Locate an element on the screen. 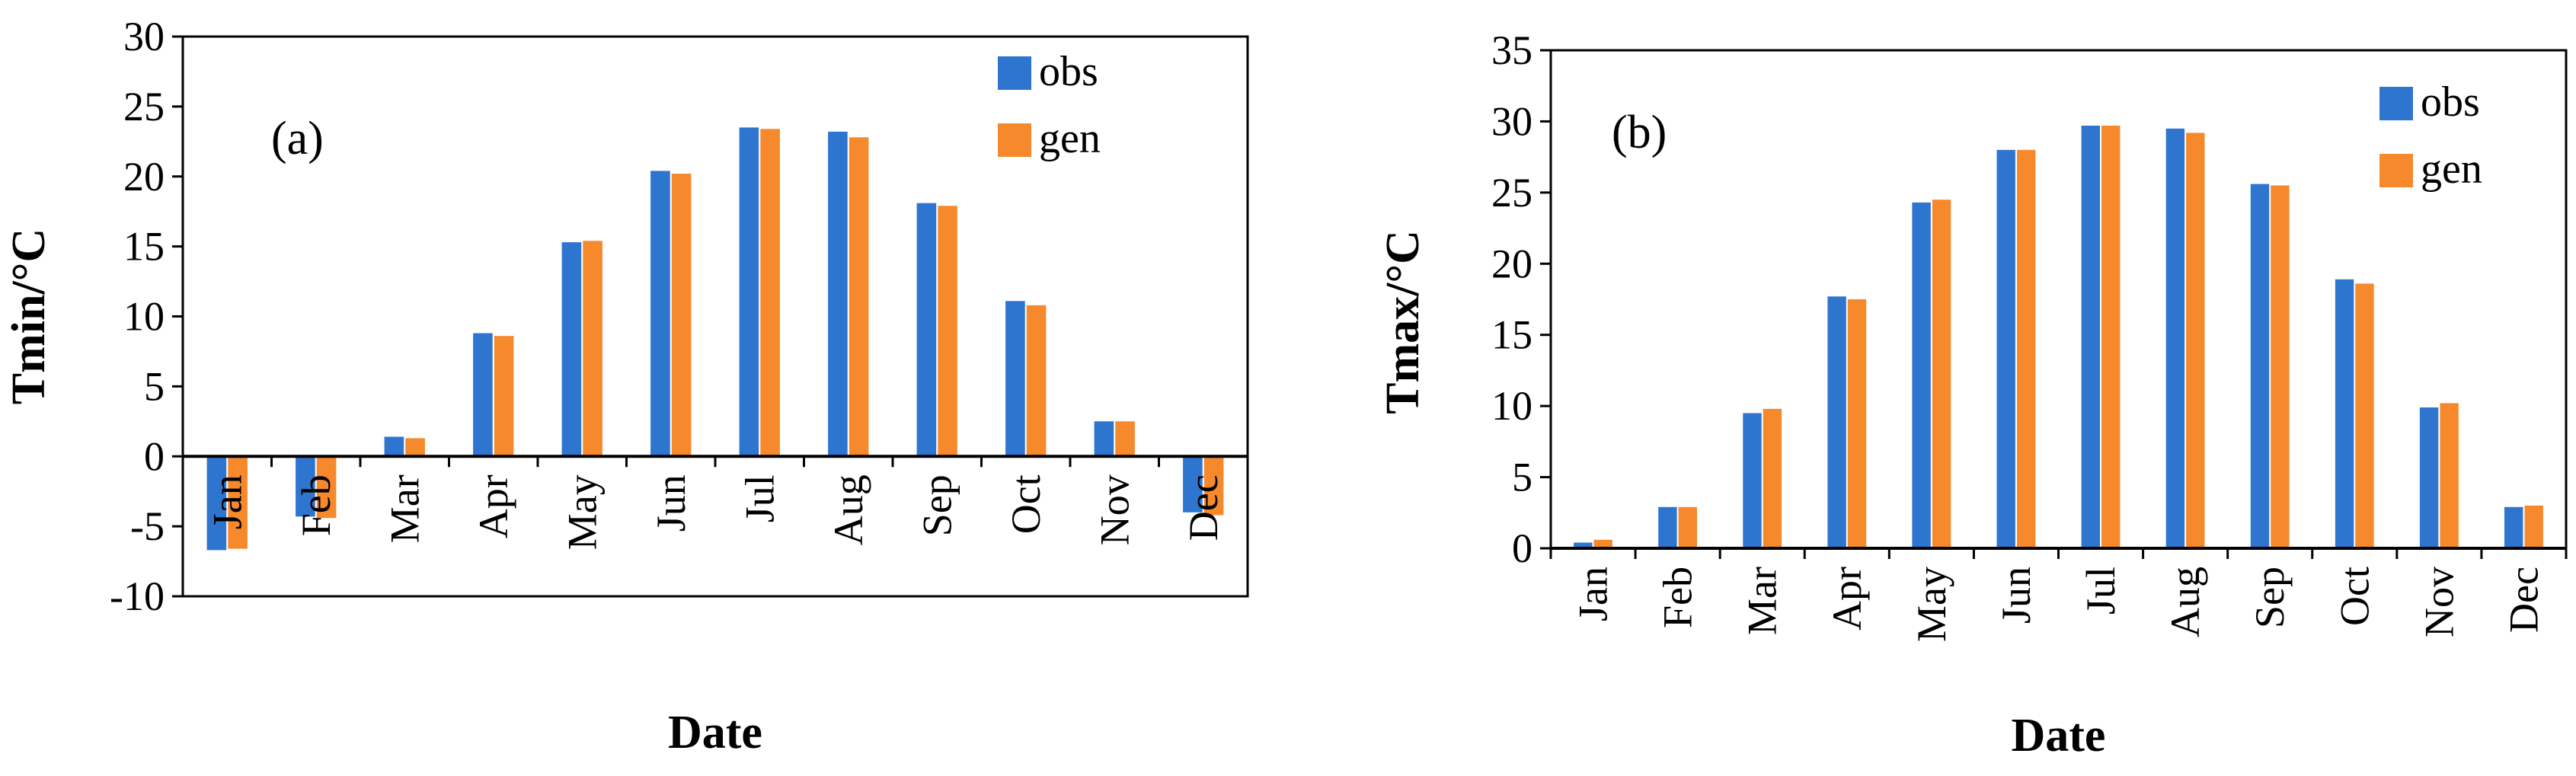  legend-label-tmin-gen: gen is located at coordinates (1070, 138).